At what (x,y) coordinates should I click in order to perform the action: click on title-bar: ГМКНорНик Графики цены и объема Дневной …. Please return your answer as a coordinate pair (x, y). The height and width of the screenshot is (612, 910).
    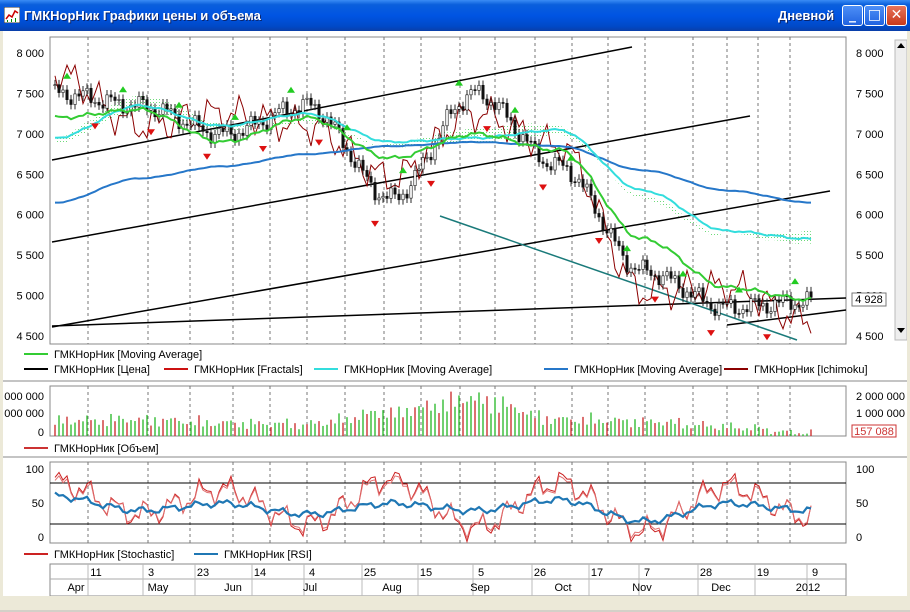
    Looking at the image, I should click on (455, 15).